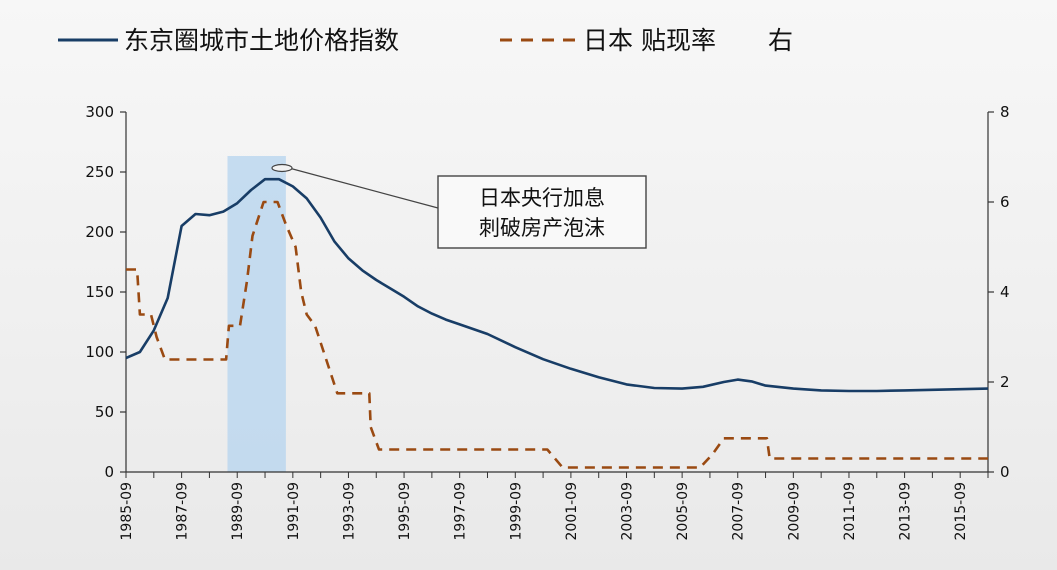  What do you see at coordinates (363, 188) in the screenshot?
I see `annotation-leader-line` at bounding box center [363, 188].